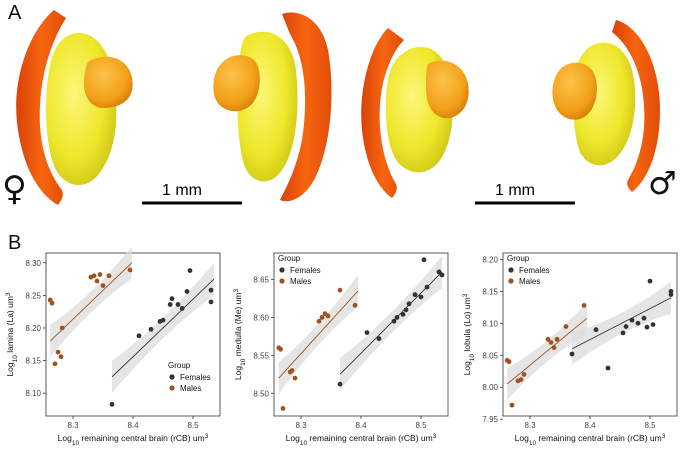 The height and width of the screenshot is (451, 685). I want to click on y-tick-label: 8.50, so click(261, 393).